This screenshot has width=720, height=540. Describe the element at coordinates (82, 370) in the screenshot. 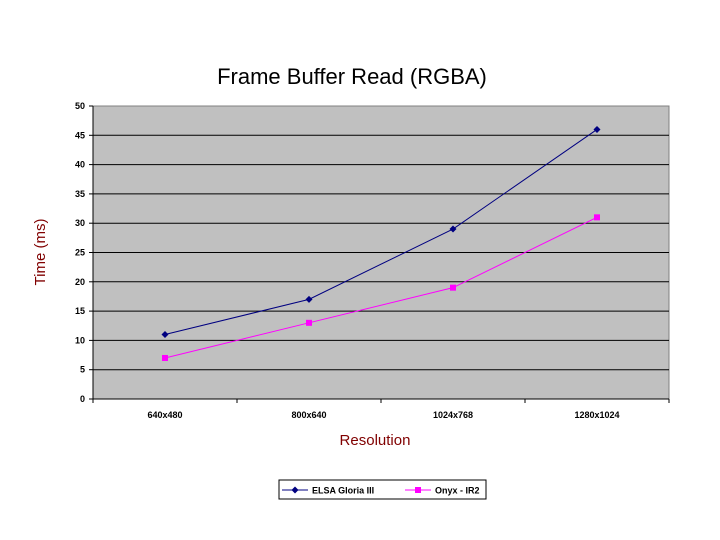

I see `y-tick-label: 5` at that location.